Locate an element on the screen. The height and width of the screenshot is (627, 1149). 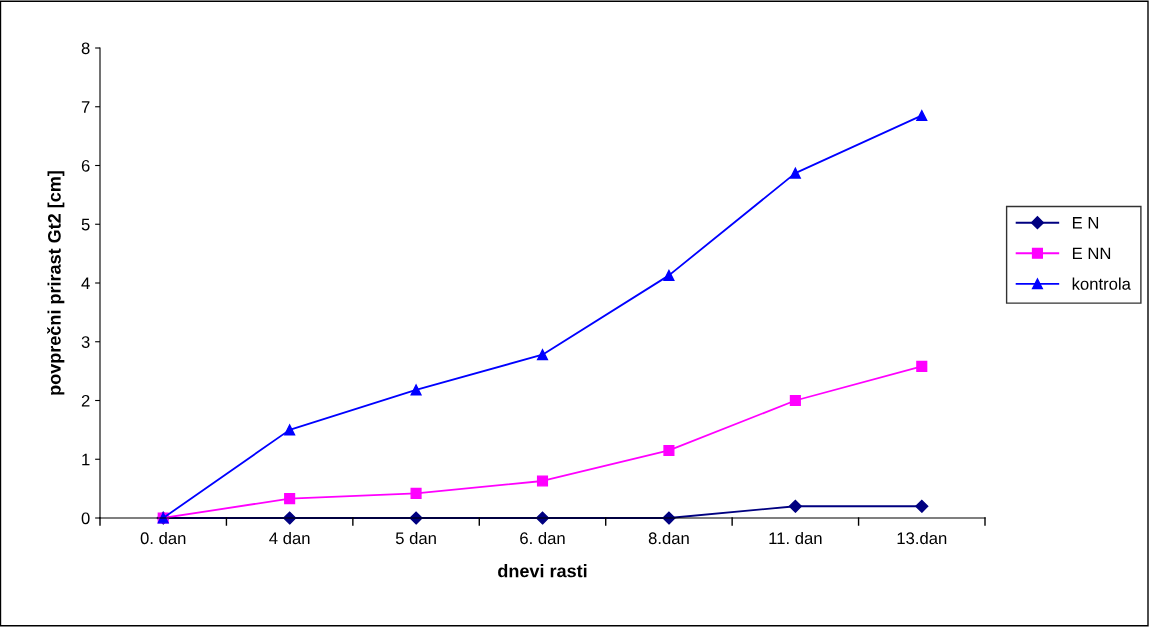
y-axis-title: povprečni prirast Gt2 [cm] is located at coordinates (56, 283).